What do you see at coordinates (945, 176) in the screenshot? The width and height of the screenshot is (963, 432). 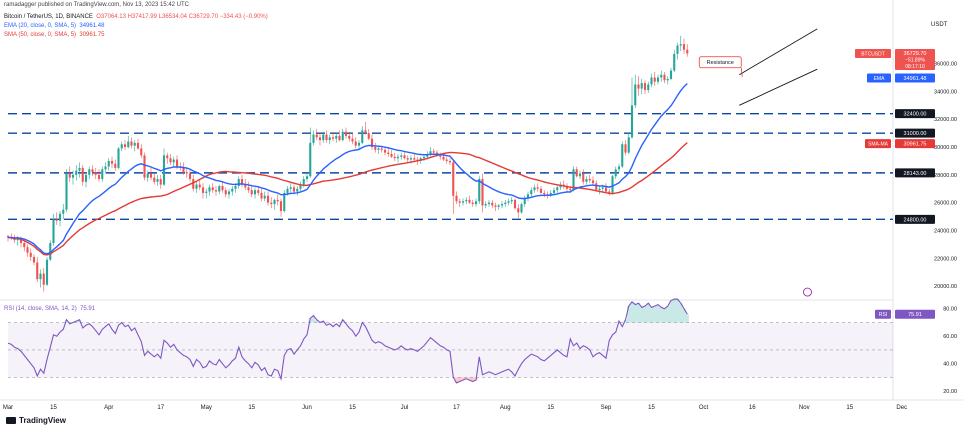 I see `price-tick-label: 28000.00` at bounding box center [945, 176].